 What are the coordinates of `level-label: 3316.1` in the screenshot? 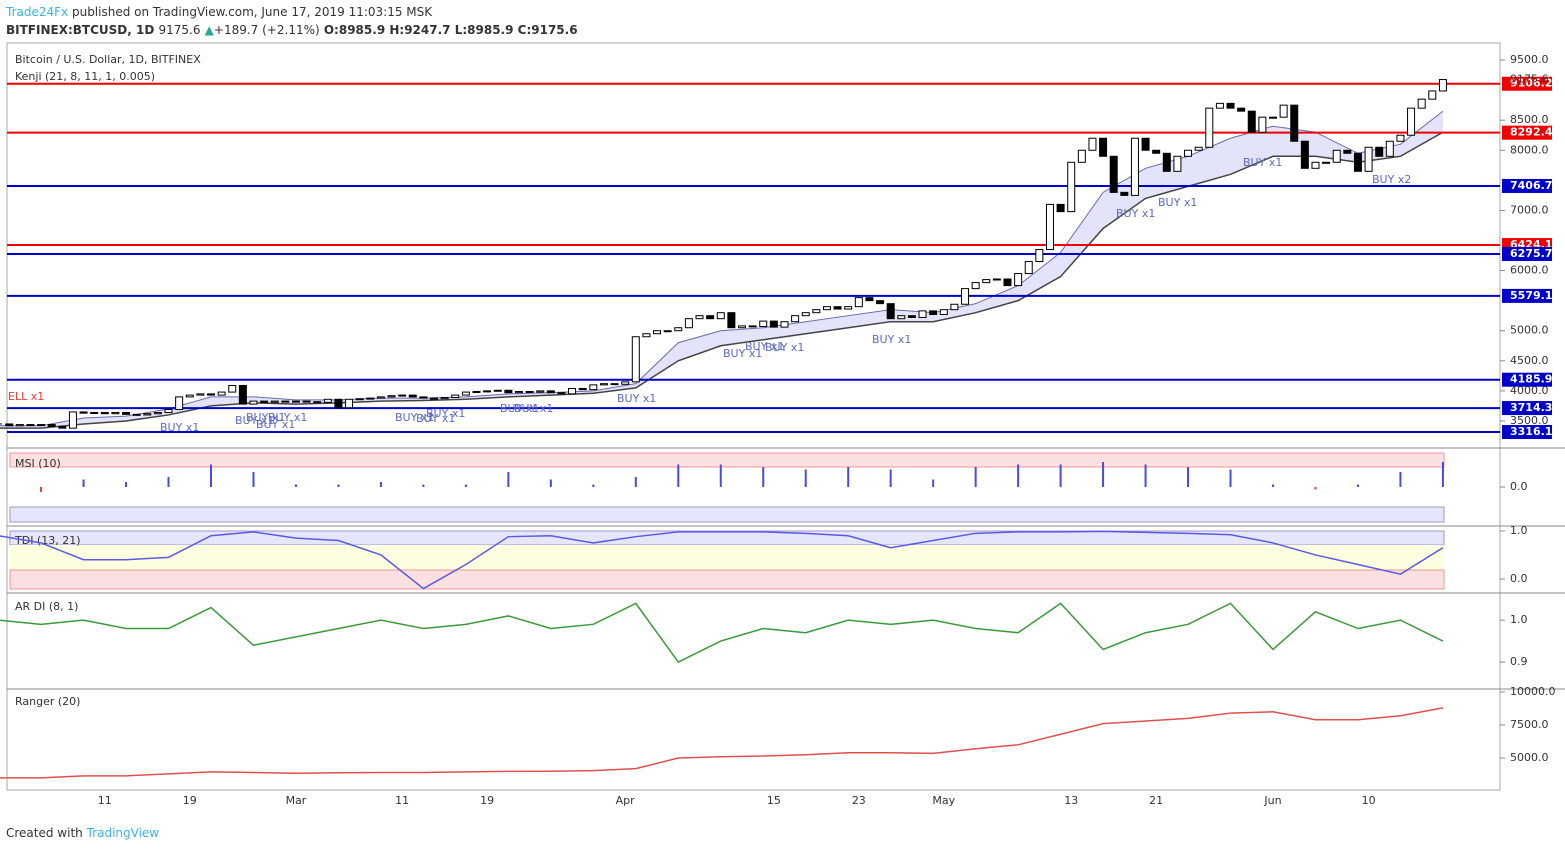 It's located at (1531, 431).